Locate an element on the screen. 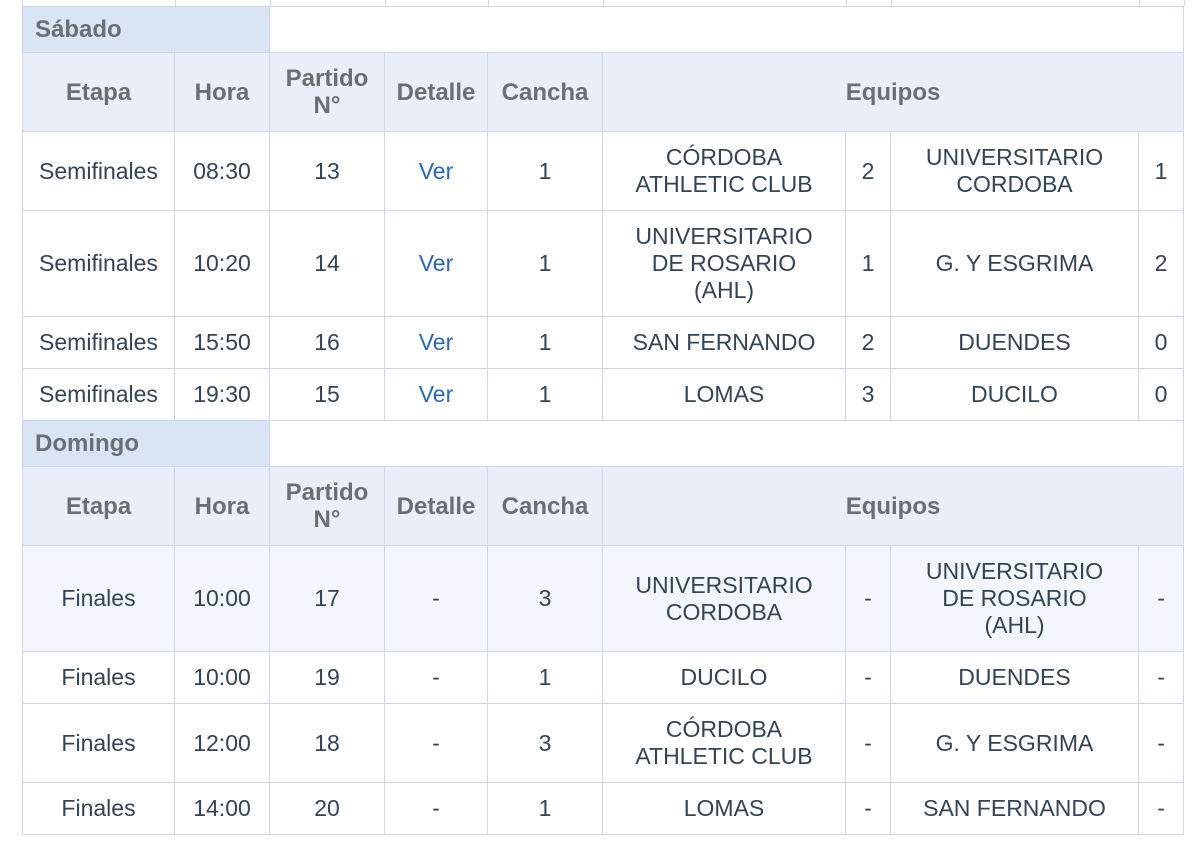  home-team-cell: CÓRDOBA ATHLETIC CLUB is located at coordinates (724, 171).